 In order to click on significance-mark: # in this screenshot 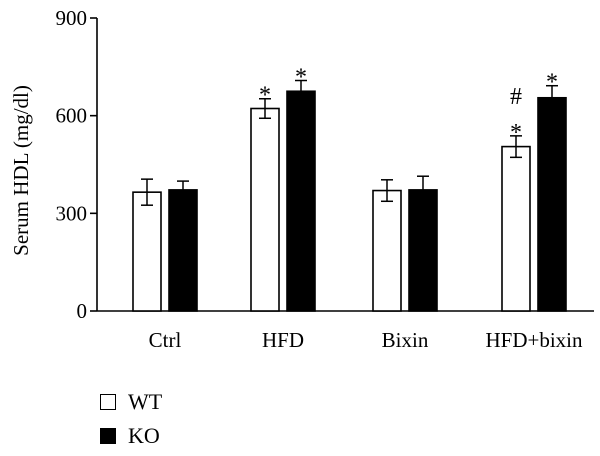, I will do `click(516, 97)`.